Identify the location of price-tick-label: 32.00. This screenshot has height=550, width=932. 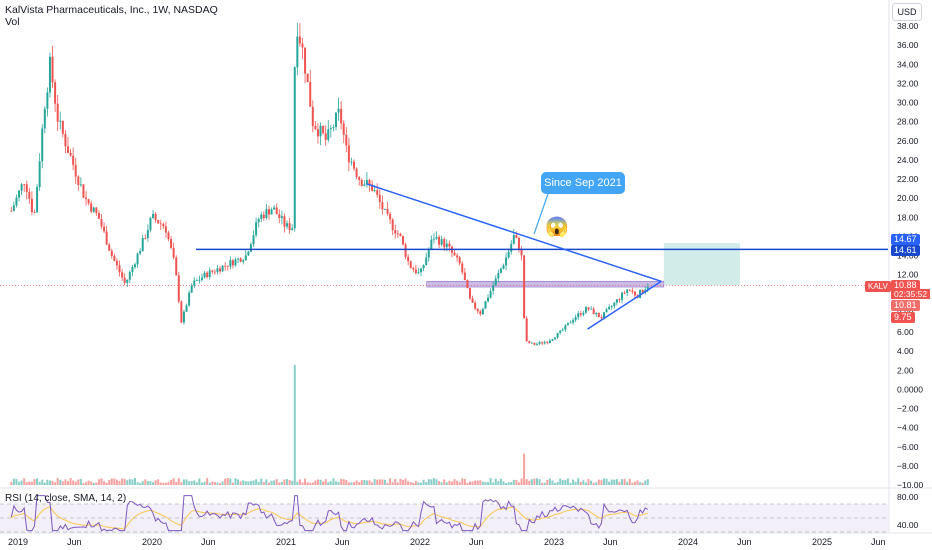
(908, 83).